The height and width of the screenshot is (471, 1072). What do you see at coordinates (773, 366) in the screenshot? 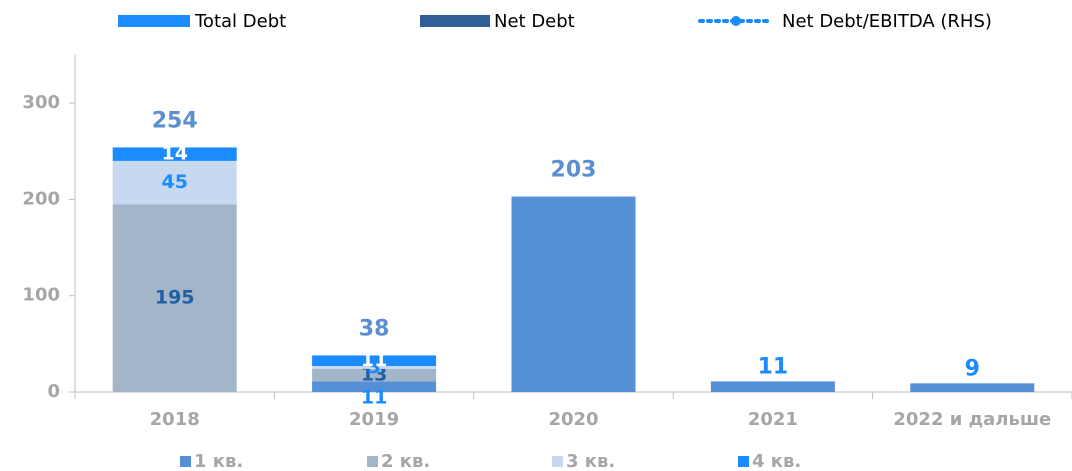
I see `total-label: 11` at bounding box center [773, 366].